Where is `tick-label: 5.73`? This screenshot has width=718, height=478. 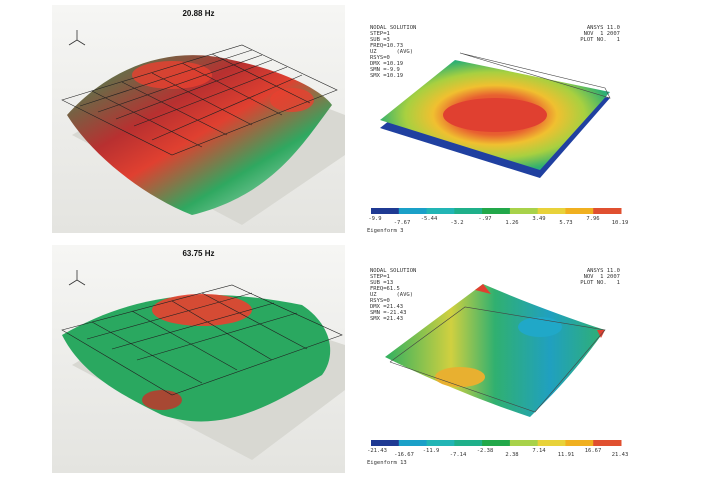 tick-label: 5.73 is located at coordinates (566, 223).